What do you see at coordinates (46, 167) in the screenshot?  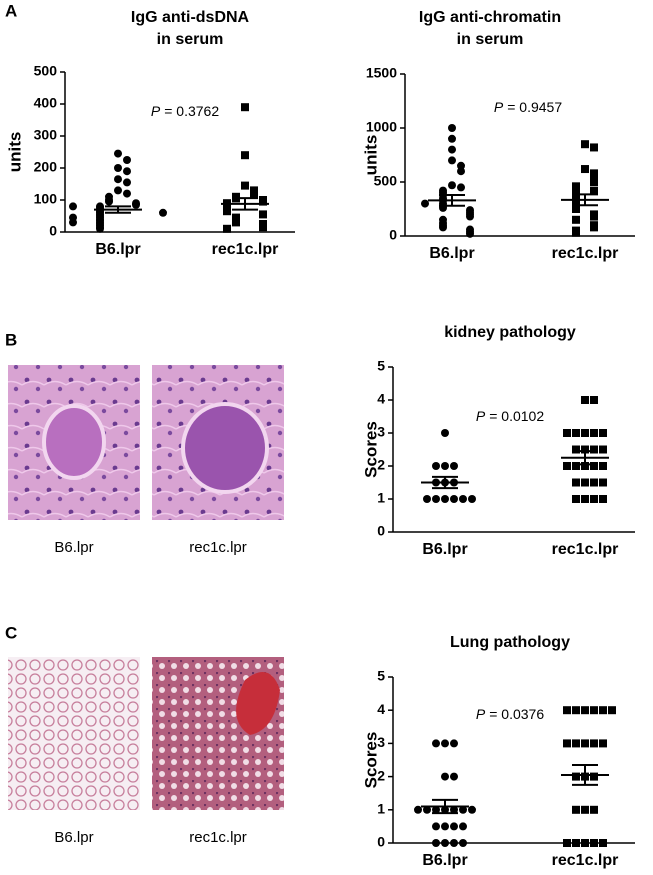 I see `y-tick-label: 200` at bounding box center [46, 167].